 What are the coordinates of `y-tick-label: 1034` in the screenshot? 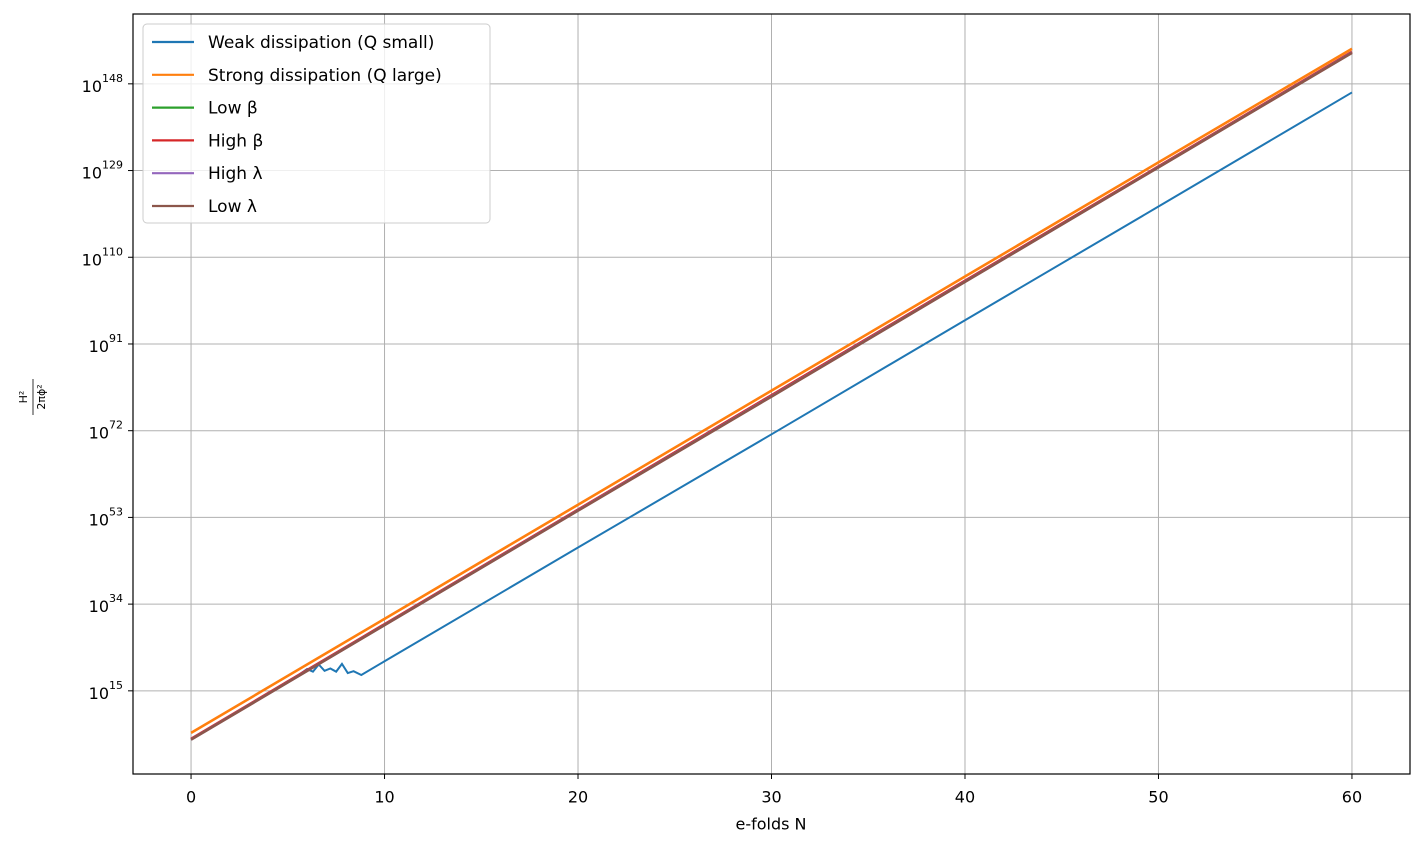 It's located at (106, 604).